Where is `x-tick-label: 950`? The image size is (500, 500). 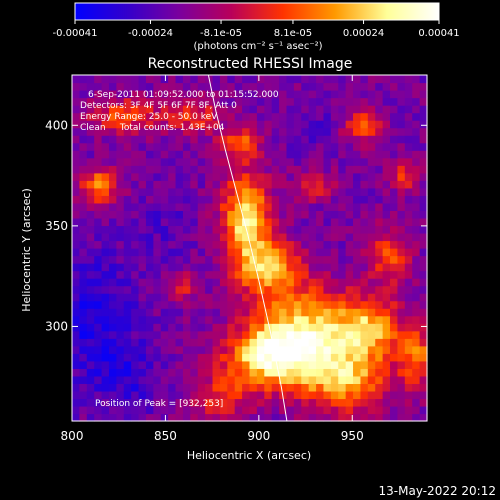 x-tick-label: 950 is located at coordinates (352, 436).